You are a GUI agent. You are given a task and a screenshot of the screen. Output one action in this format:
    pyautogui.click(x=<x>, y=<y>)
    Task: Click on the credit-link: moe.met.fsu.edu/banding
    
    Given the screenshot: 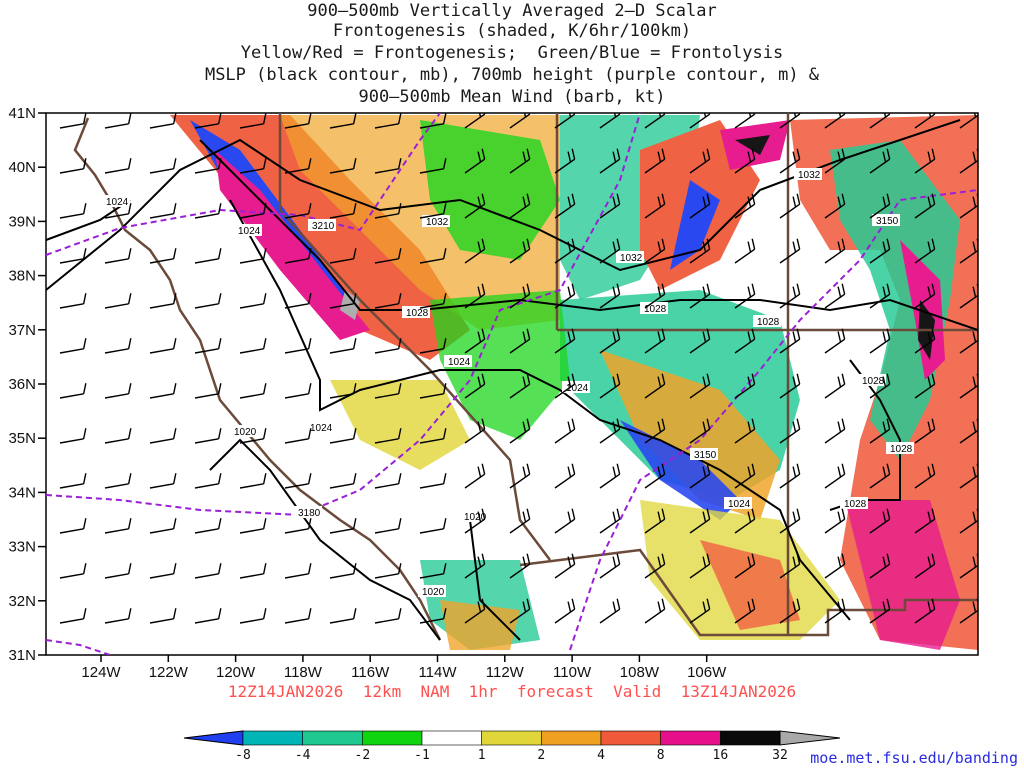 What is the action you would take?
    pyautogui.click(x=914, y=758)
    